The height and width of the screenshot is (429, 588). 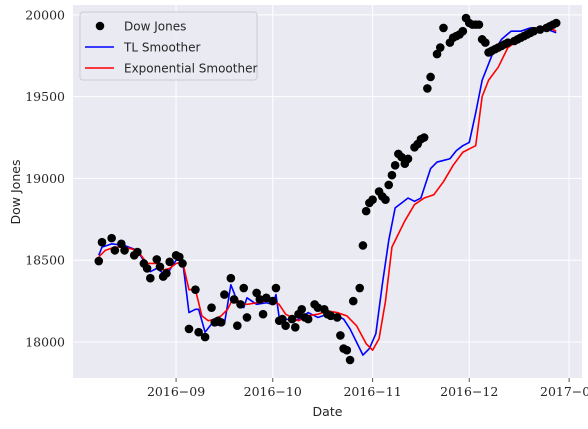 What do you see at coordinates (45, 96) in the screenshot?
I see `y-tick-label: 19500` at bounding box center [45, 96].